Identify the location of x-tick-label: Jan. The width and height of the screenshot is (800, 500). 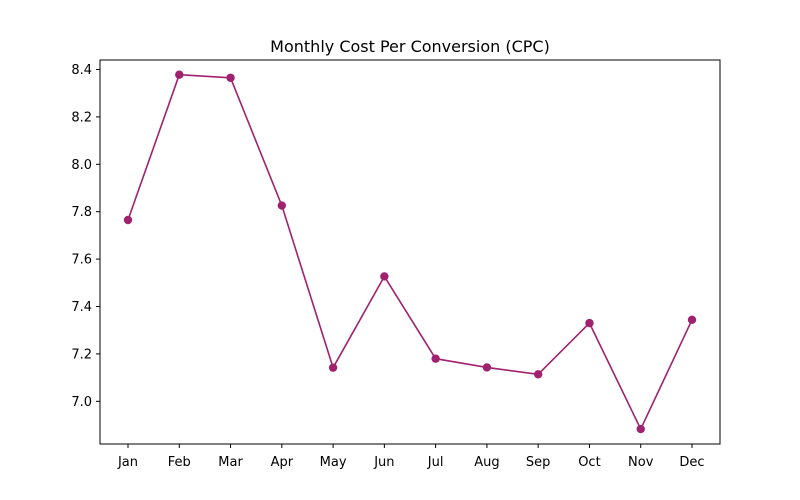
(127, 462).